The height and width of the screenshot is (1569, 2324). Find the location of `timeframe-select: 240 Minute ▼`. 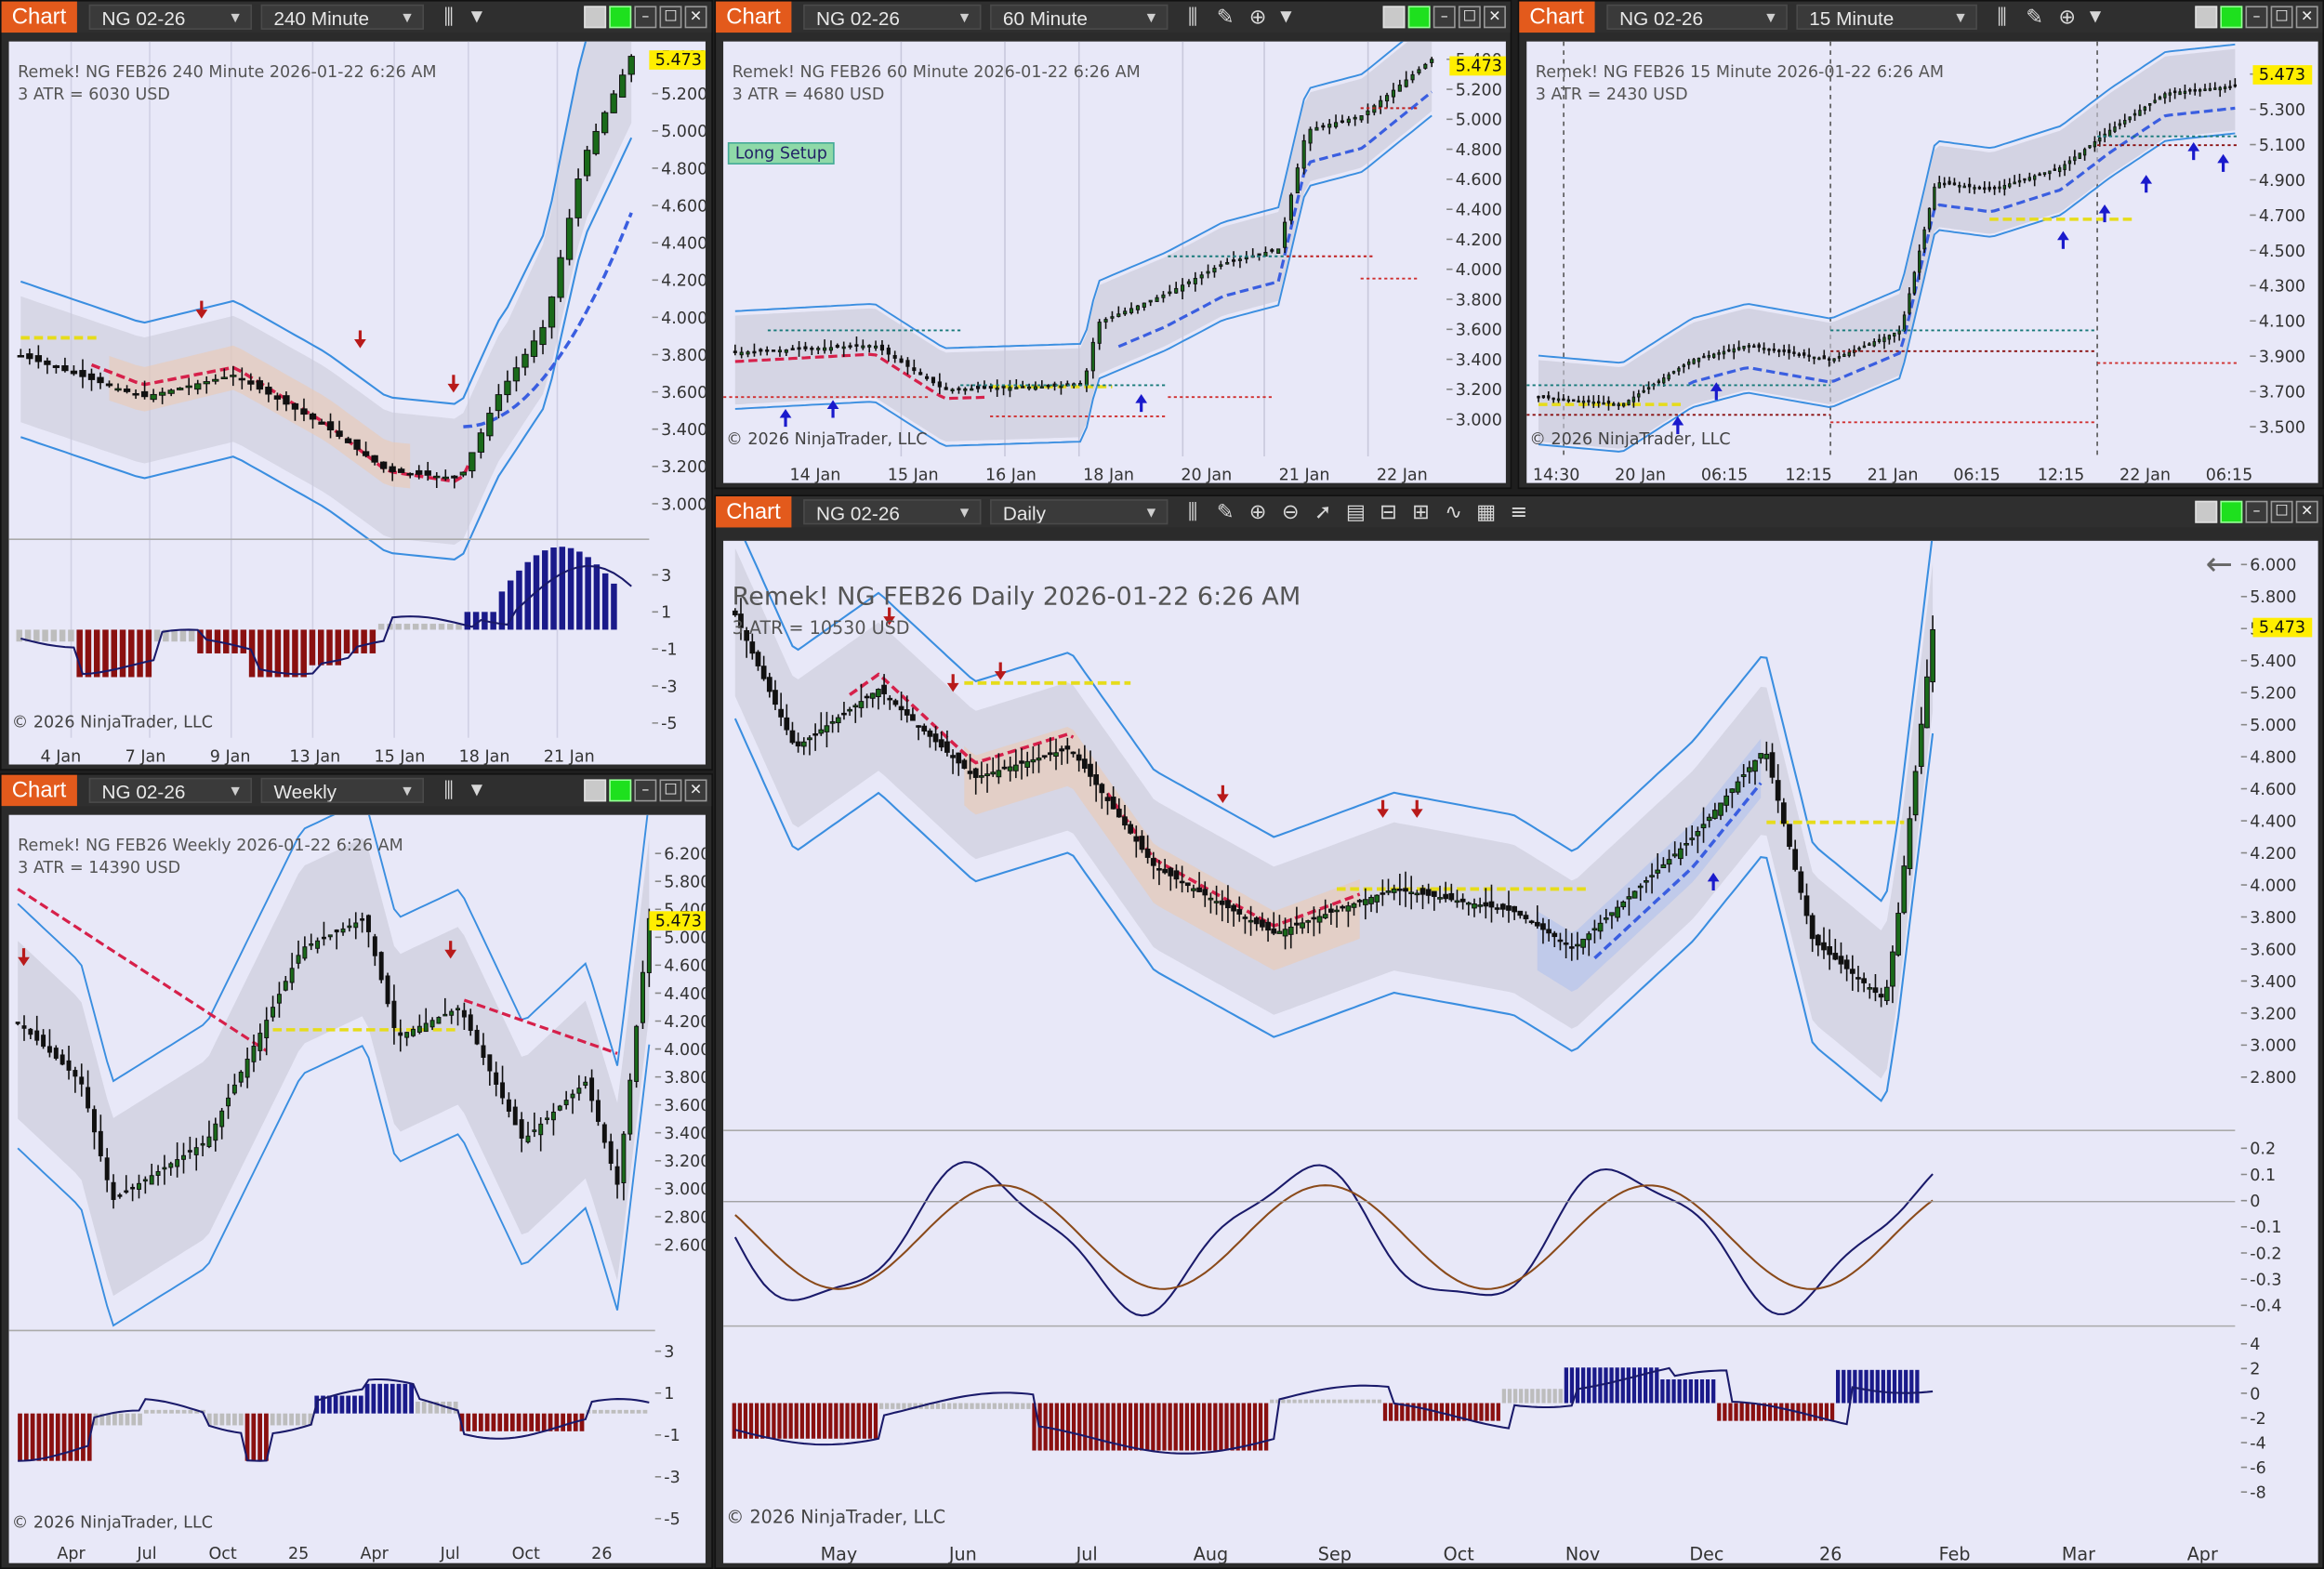

timeframe-select: 240 Minute ▼ is located at coordinates (342, 17).